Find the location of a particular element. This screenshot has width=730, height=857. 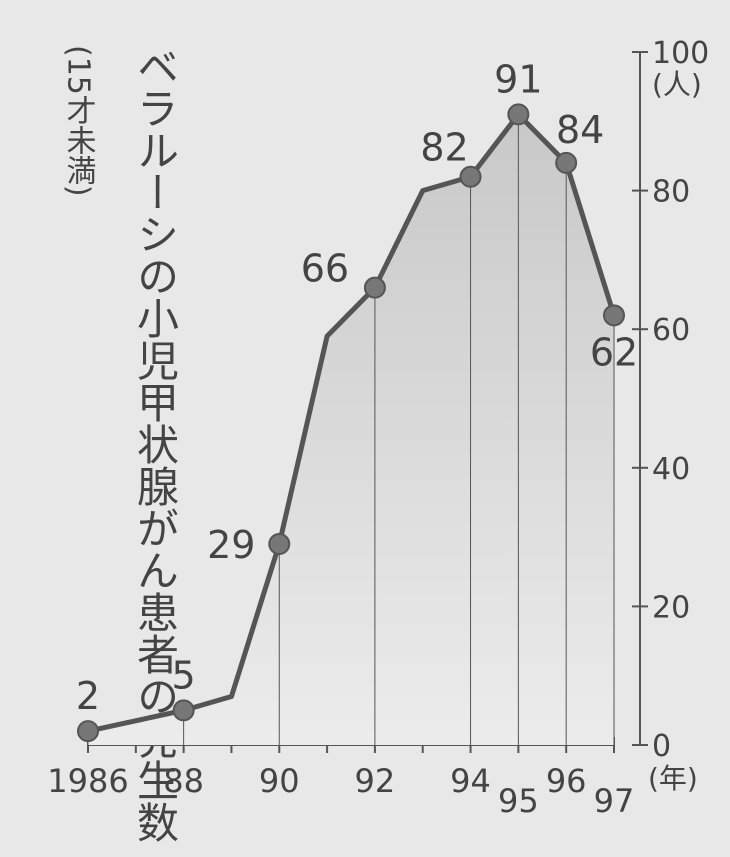

y-unit: (人) is located at coordinates (677, 84).